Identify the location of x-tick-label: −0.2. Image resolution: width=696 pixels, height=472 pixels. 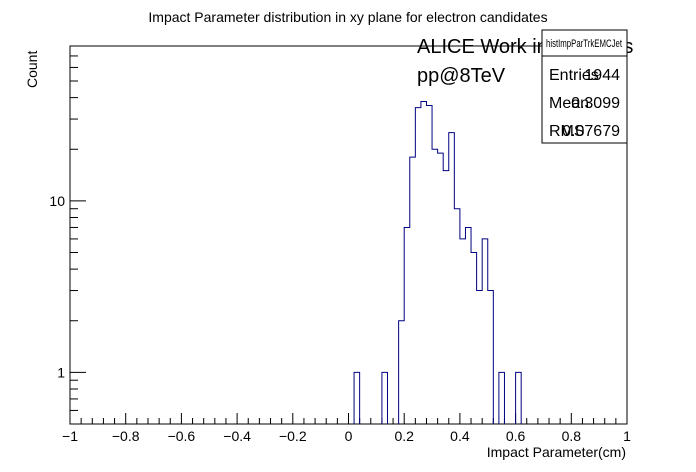
(293, 436).